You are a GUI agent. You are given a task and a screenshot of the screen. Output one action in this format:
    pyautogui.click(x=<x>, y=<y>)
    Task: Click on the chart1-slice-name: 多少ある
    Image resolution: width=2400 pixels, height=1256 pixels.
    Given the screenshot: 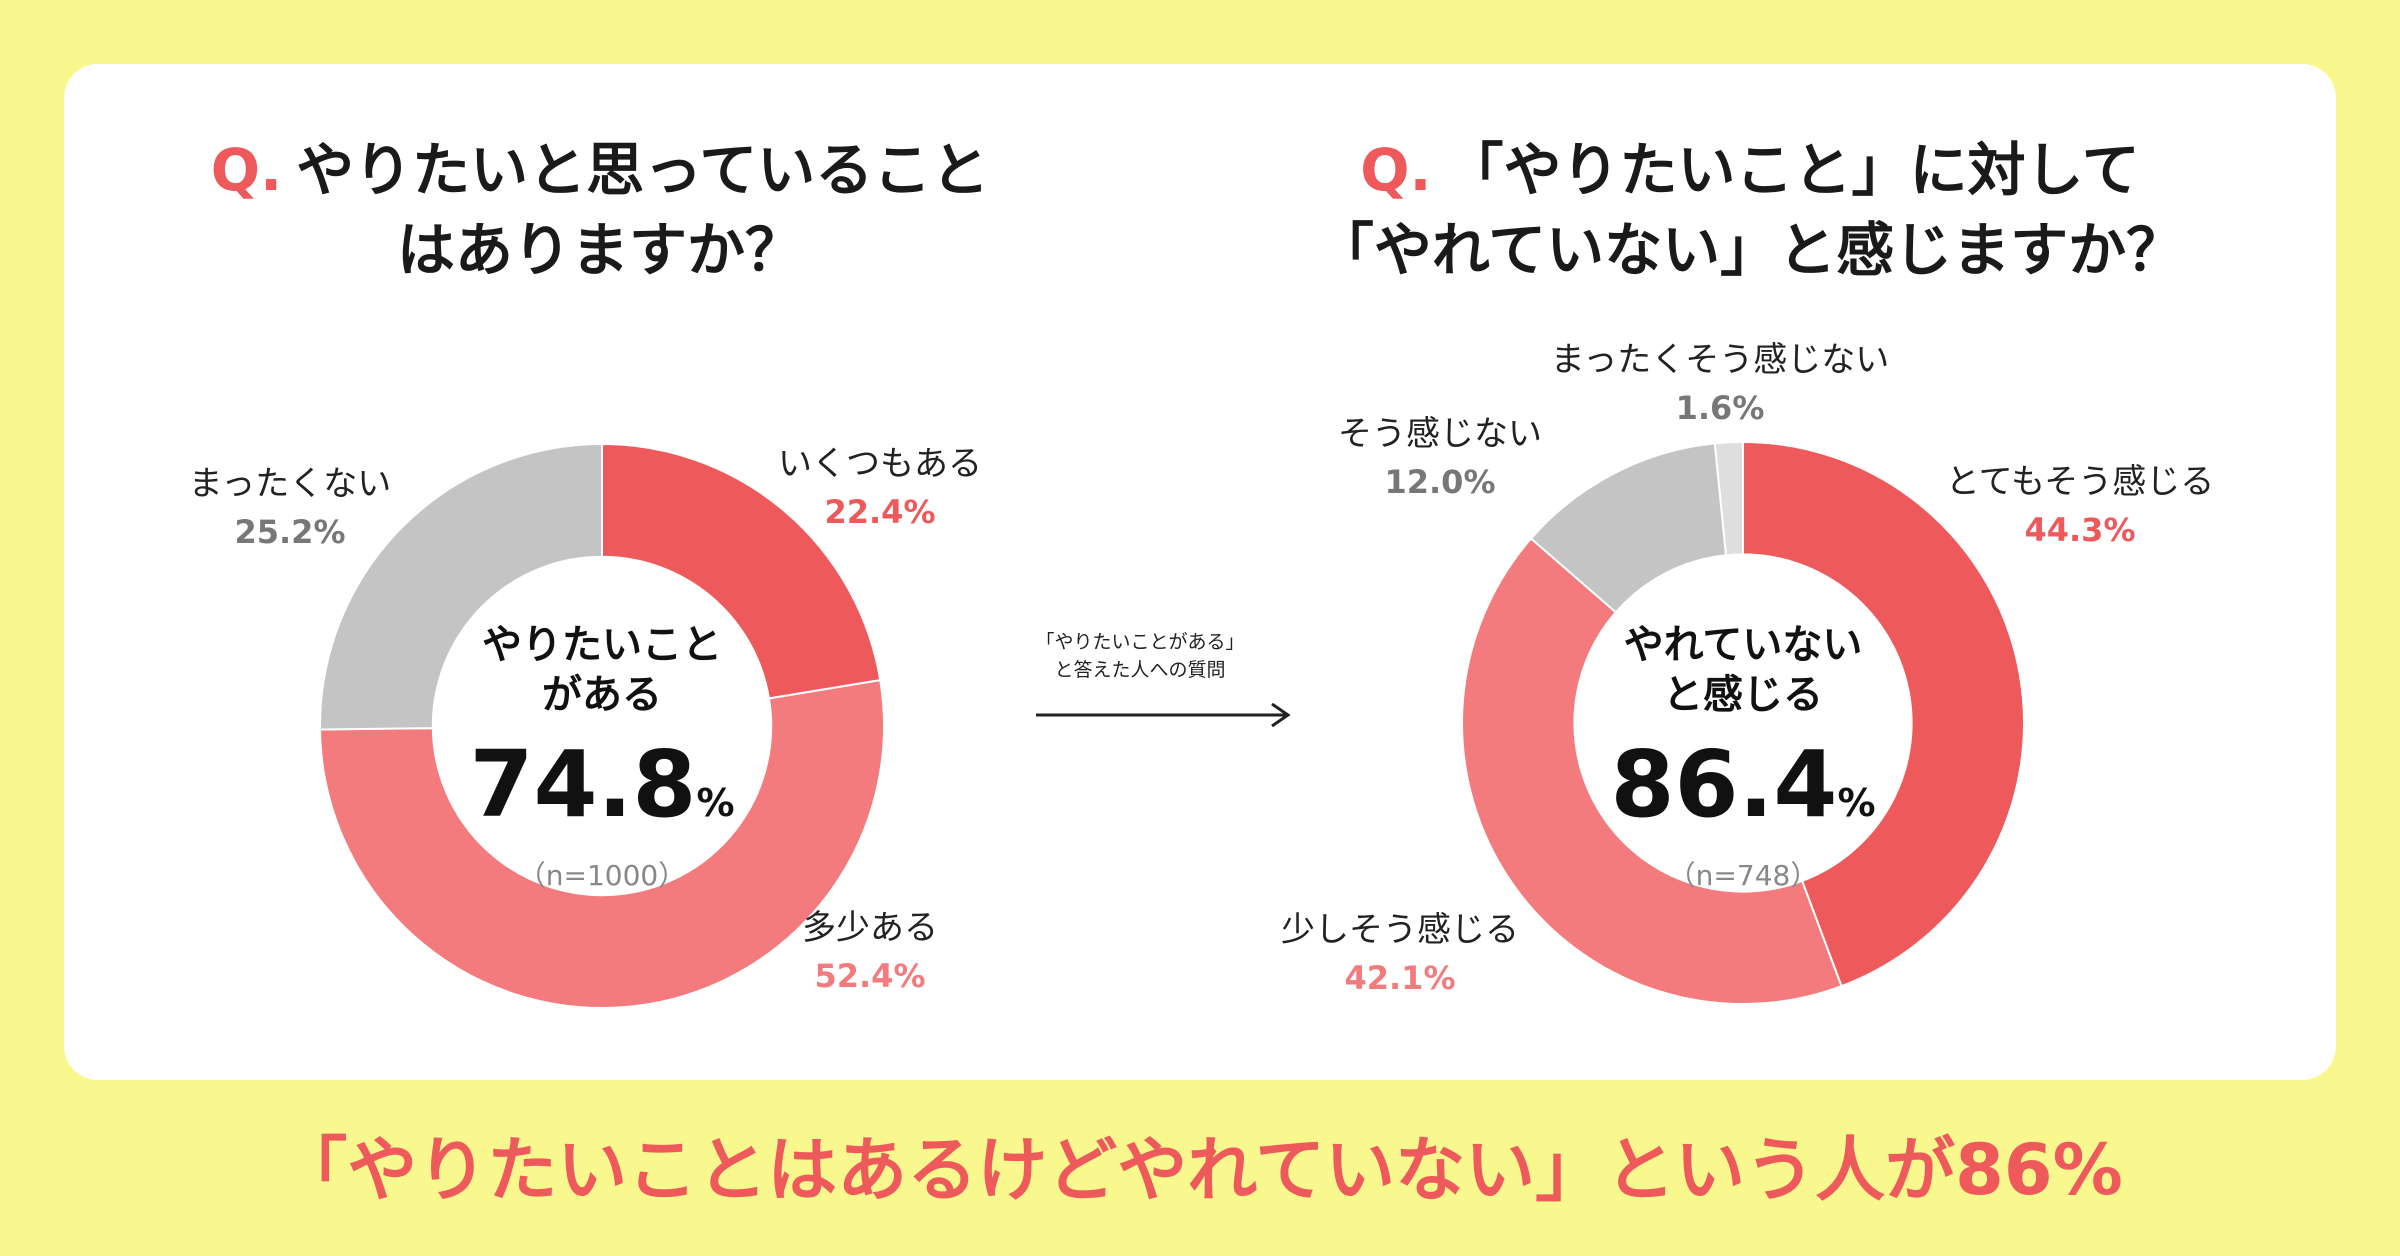 What is the action you would take?
    pyautogui.click(x=870, y=928)
    